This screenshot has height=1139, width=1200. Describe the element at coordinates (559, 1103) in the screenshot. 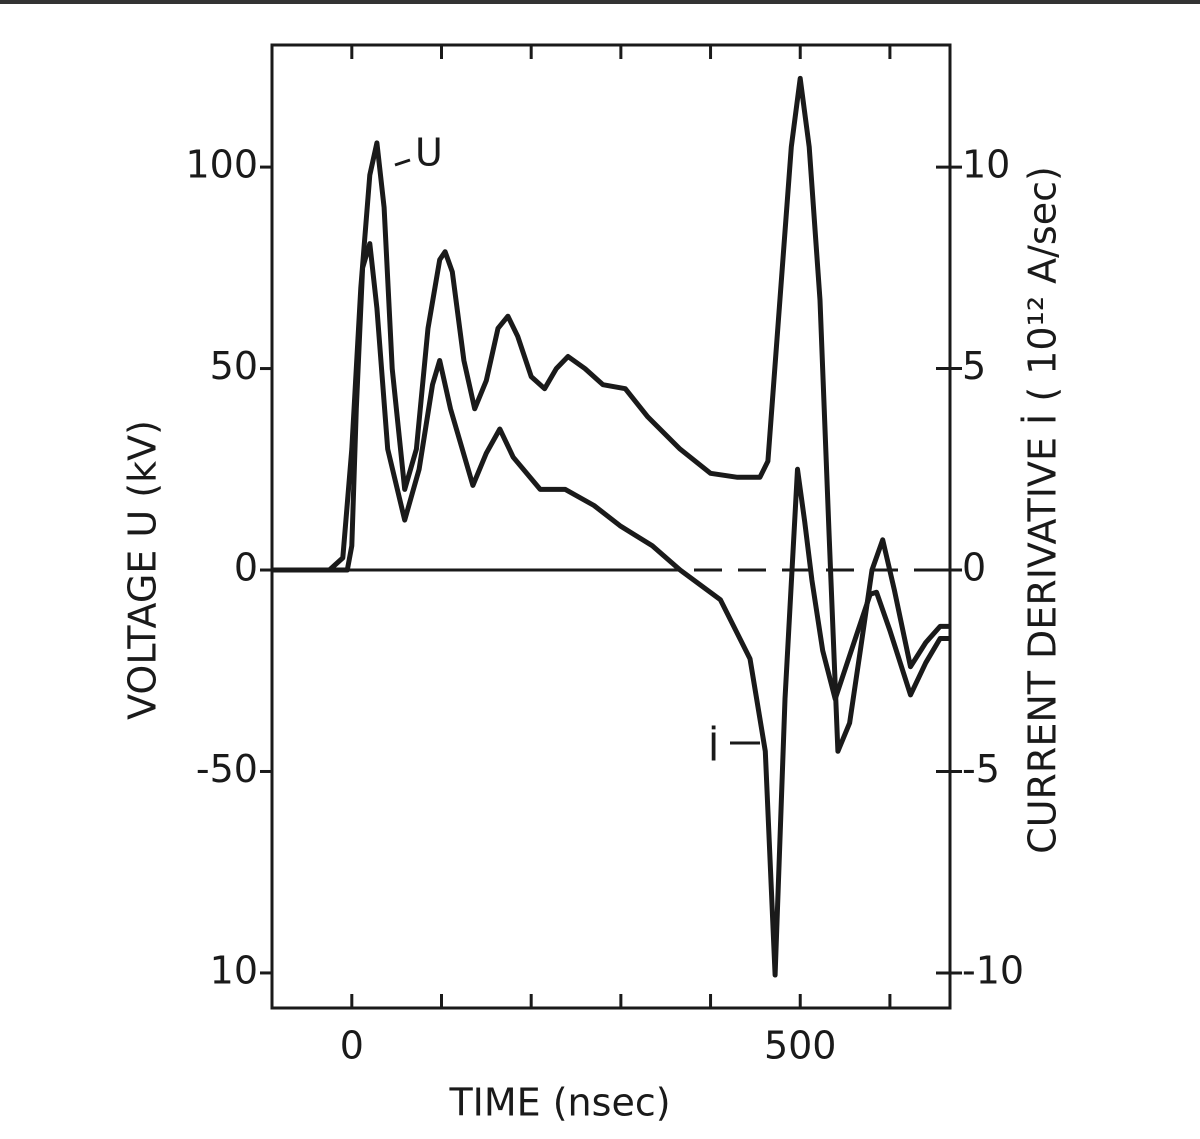

I see `x-axis-title: TIME (nsec)` at that location.